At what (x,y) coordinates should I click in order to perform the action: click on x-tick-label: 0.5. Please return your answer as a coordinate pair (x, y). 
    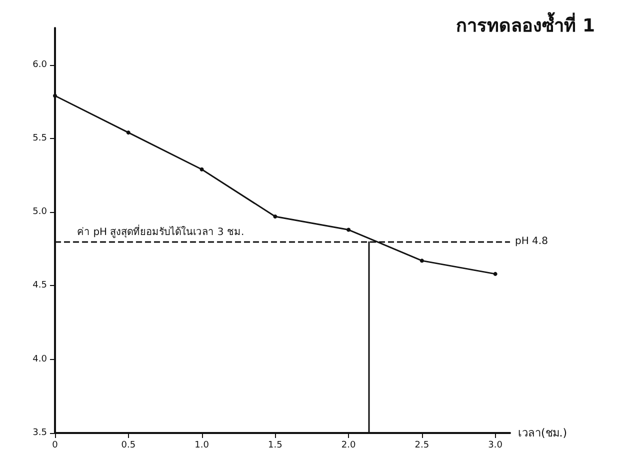
    Looking at the image, I should click on (128, 445).